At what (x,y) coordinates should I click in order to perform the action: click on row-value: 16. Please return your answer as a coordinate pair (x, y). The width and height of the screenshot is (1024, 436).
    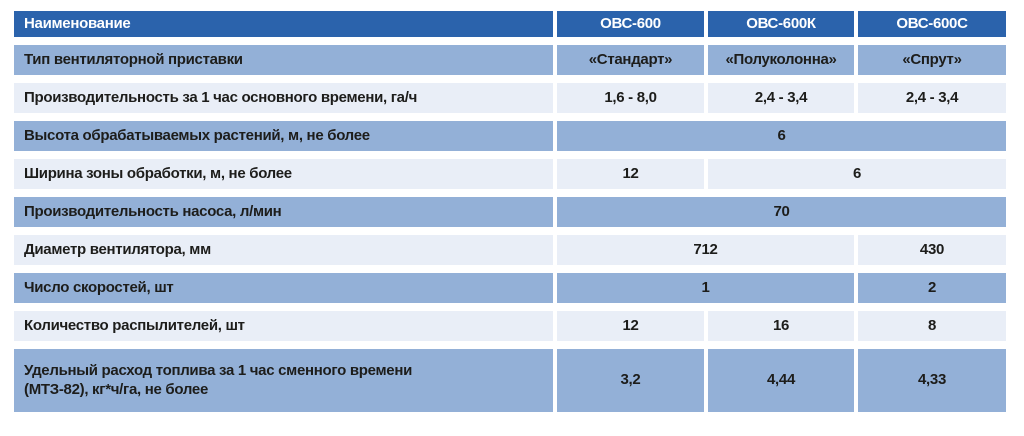
    Looking at the image, I should click on (781, 326).